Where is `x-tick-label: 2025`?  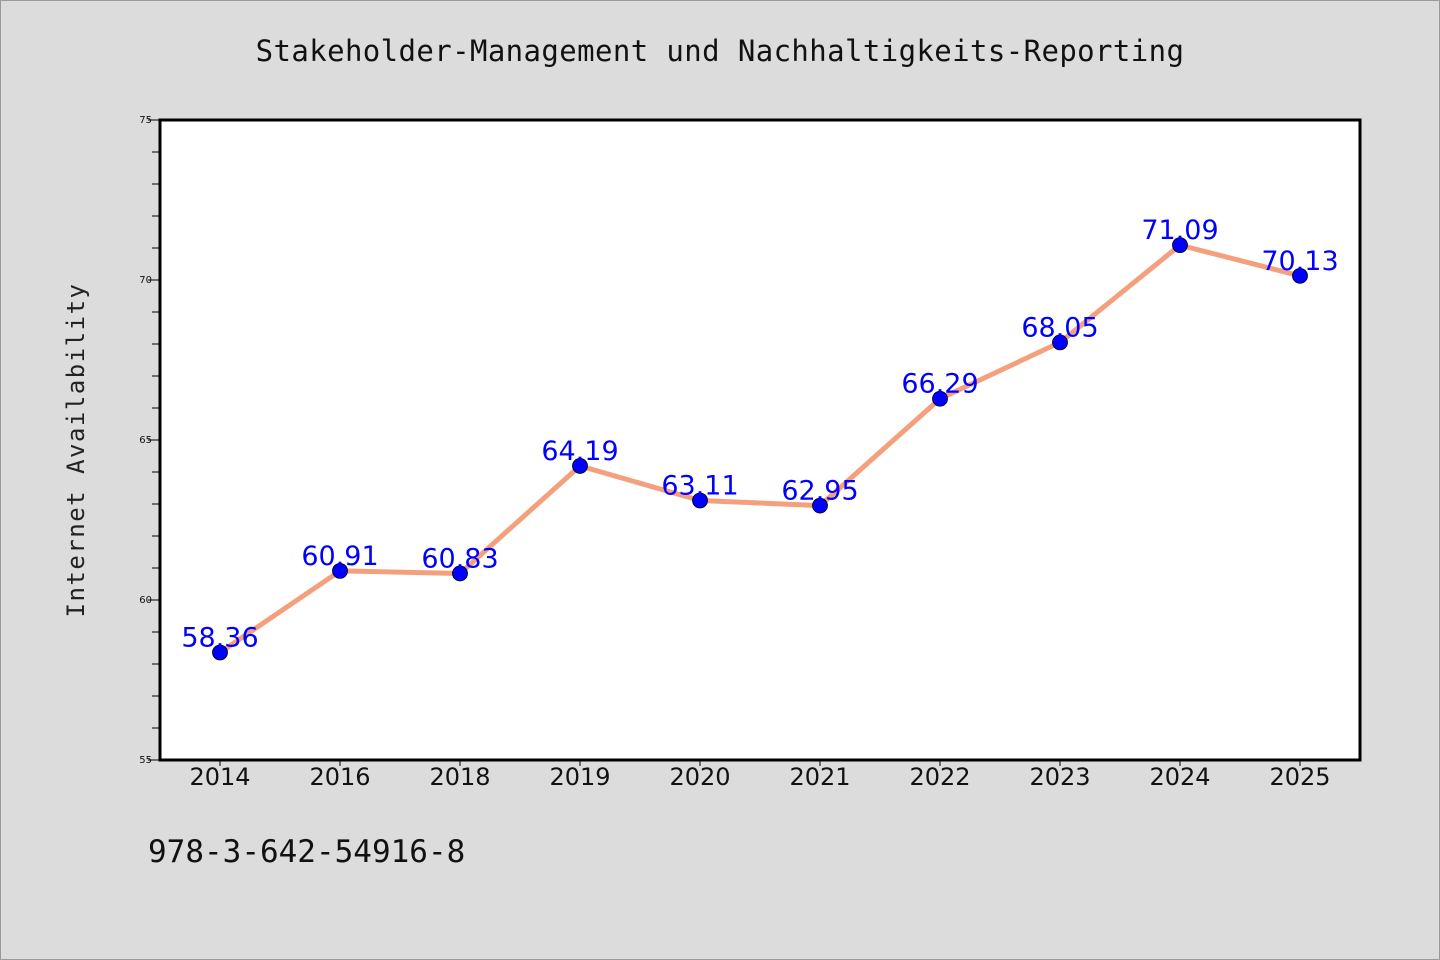 x-tick-label: 2025 is located at coordinates (1299, 777).